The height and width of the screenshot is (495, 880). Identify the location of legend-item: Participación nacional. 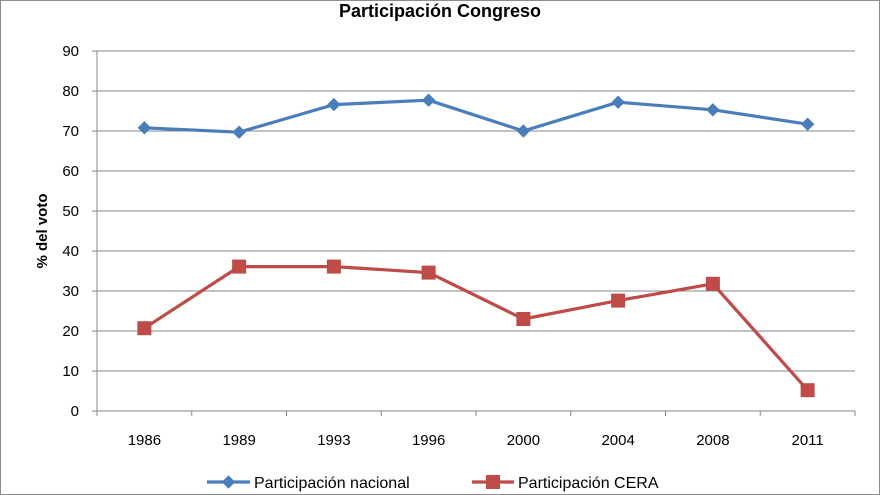
(308, 483).